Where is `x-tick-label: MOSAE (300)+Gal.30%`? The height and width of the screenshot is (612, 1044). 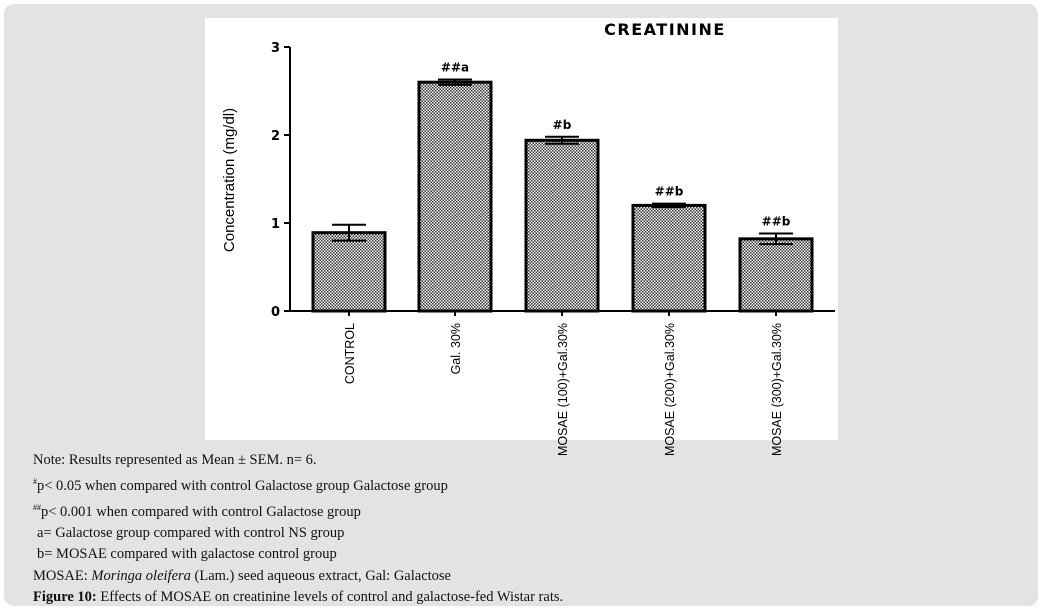 x-tick-label: MOSAE (300)+Gal.30% is located at coordinates (777, 389).